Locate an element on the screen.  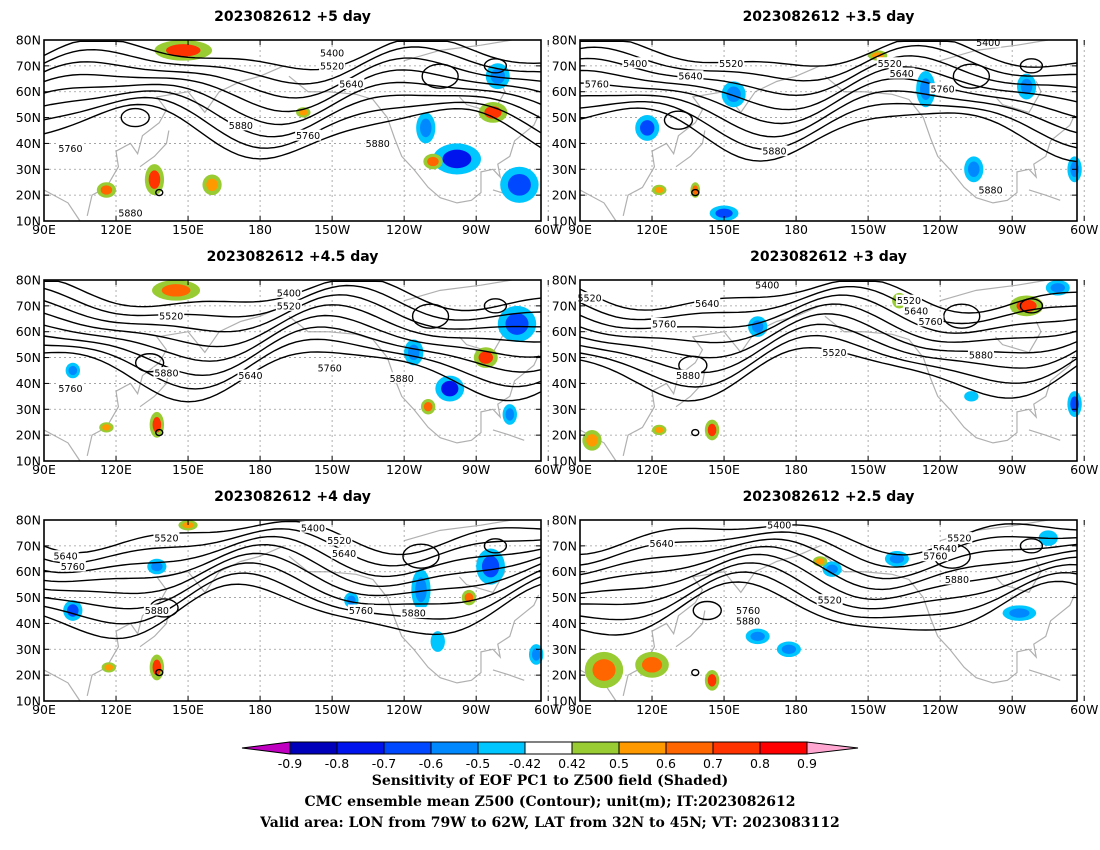
x-tick-label: 90W is located at coordinates (1012, 469).